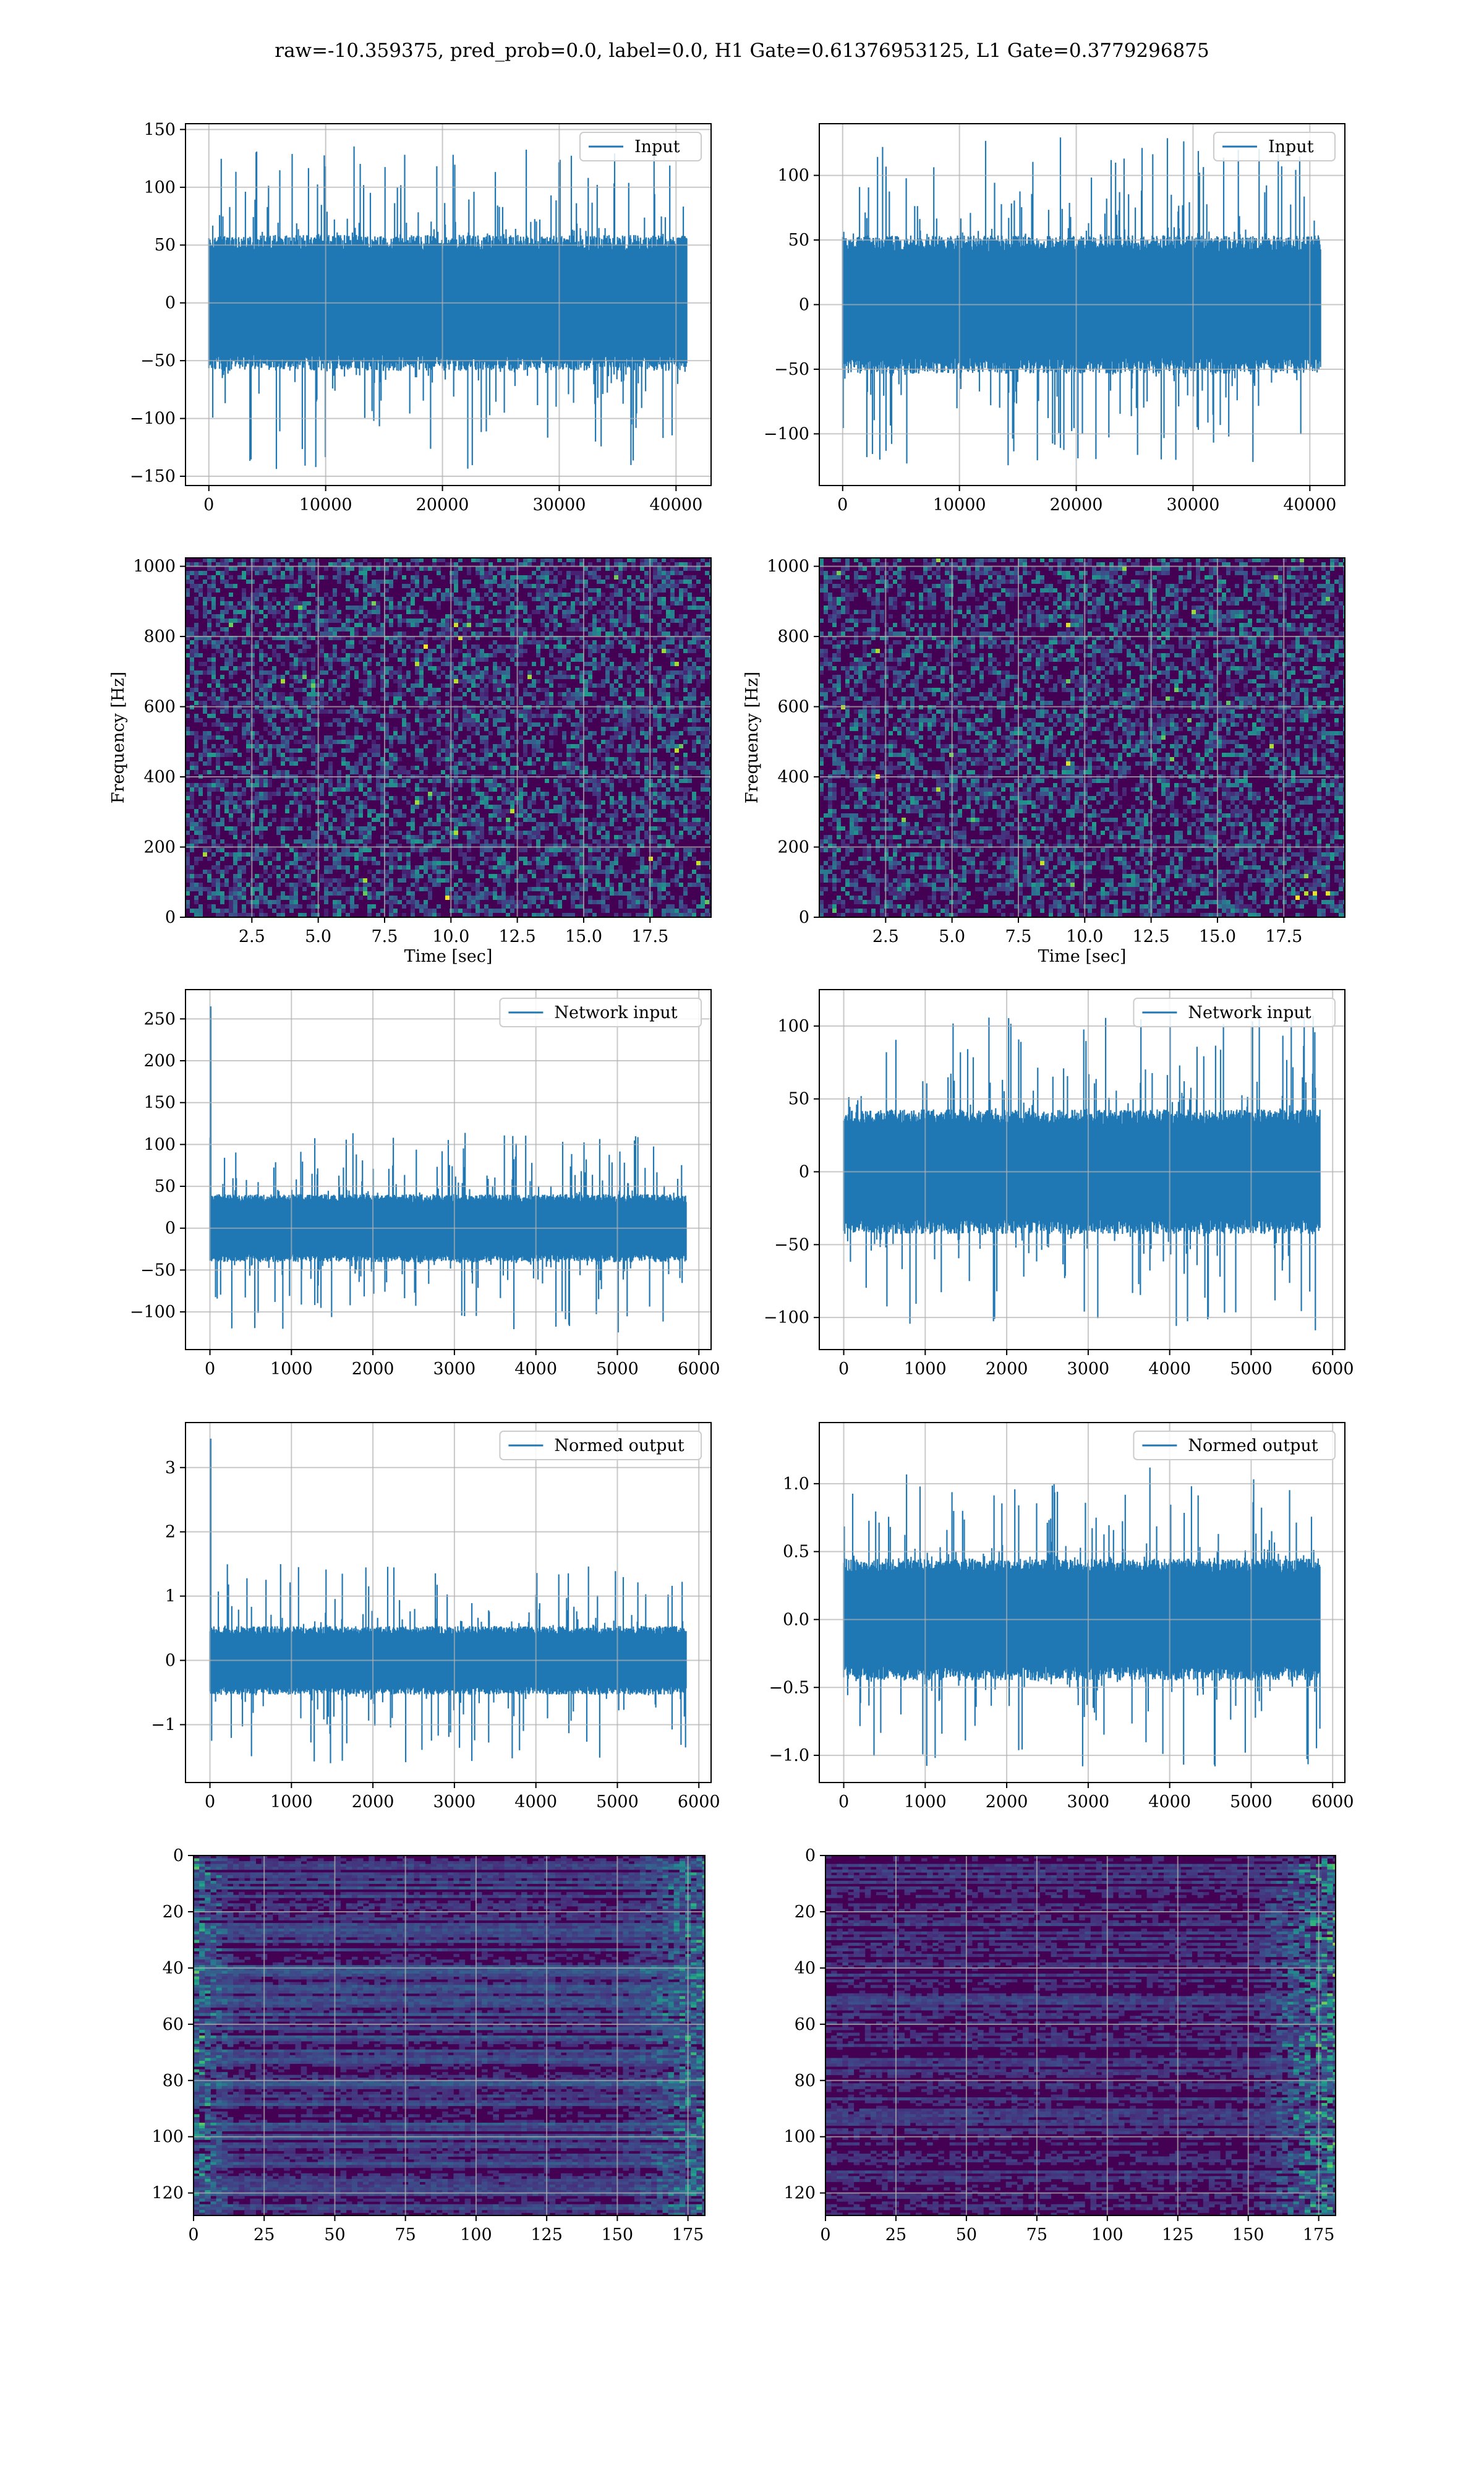  Describe the element at coordinates (796, 1553) in the screenshot. I see `y-tick-label: 0.5` at that location.